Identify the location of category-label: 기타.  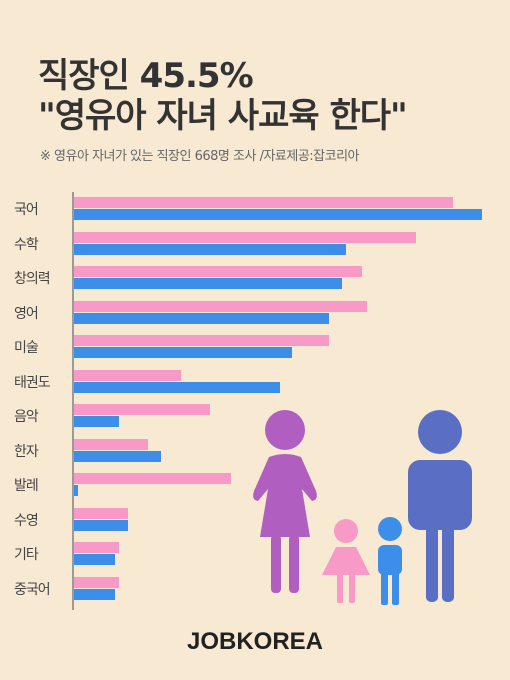
(26, 555).